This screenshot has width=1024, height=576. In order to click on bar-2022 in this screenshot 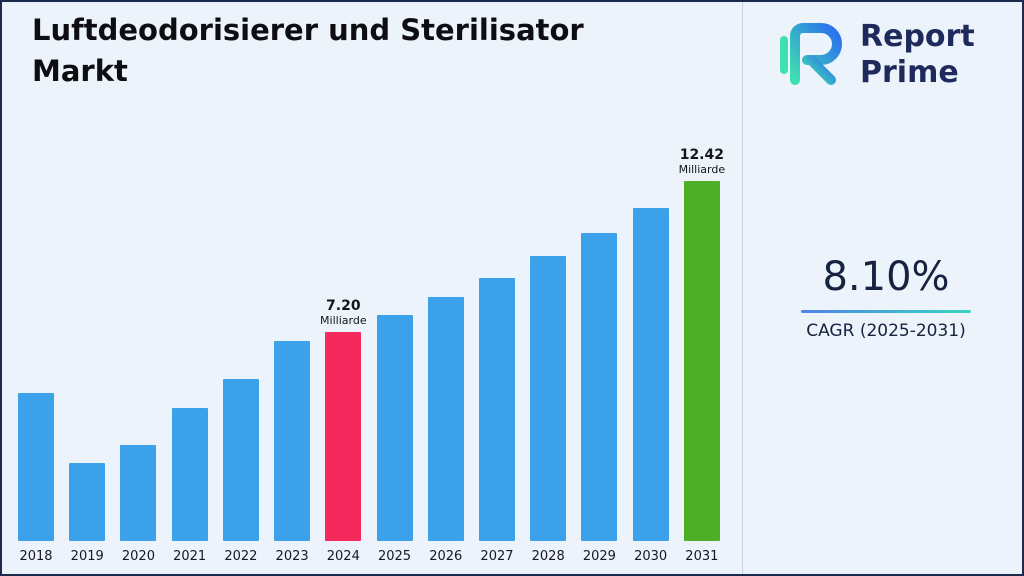, I will do `click(240, 460)`.